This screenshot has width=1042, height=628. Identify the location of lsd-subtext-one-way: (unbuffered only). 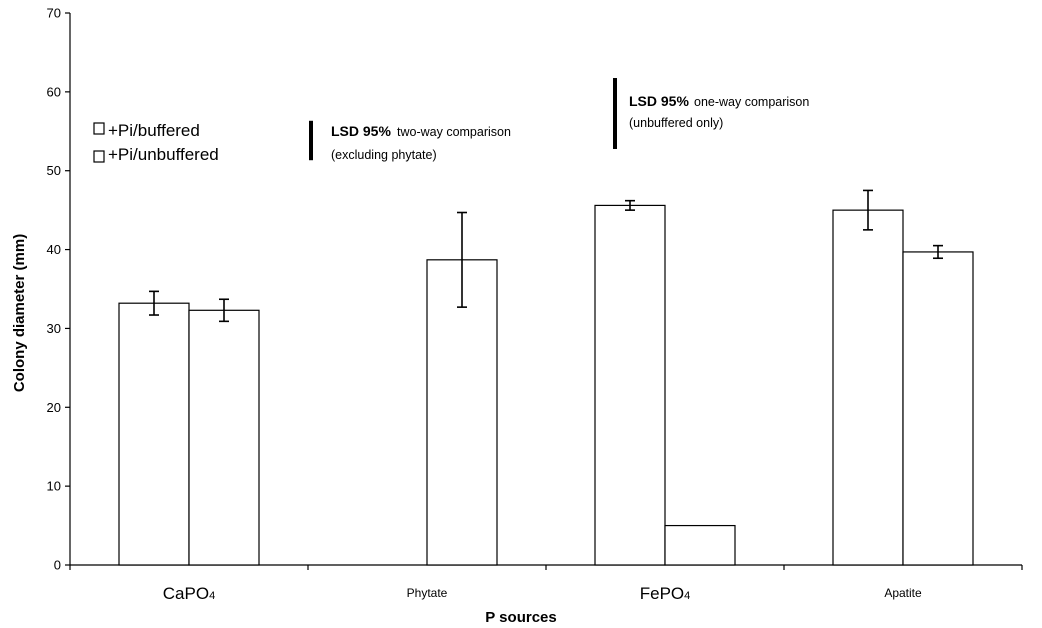
(676, 123).